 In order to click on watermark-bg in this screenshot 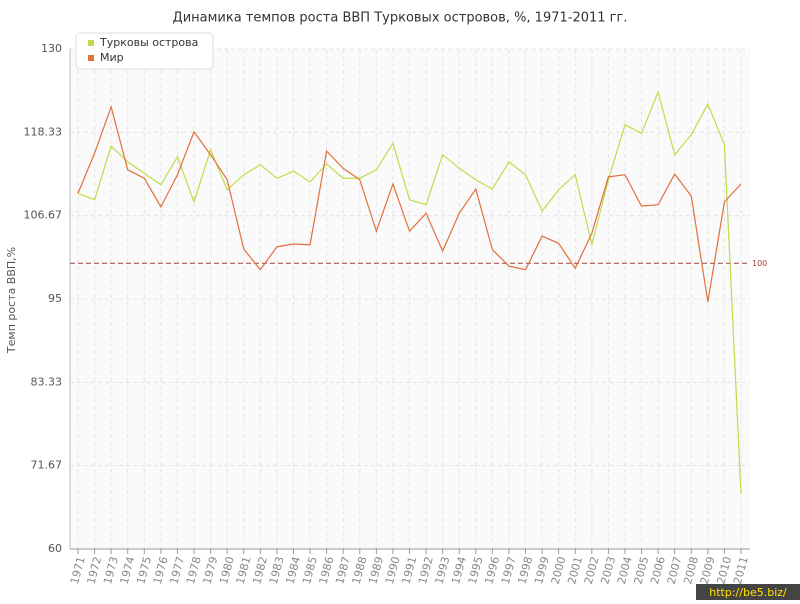, I will do `click(748, 592)`.